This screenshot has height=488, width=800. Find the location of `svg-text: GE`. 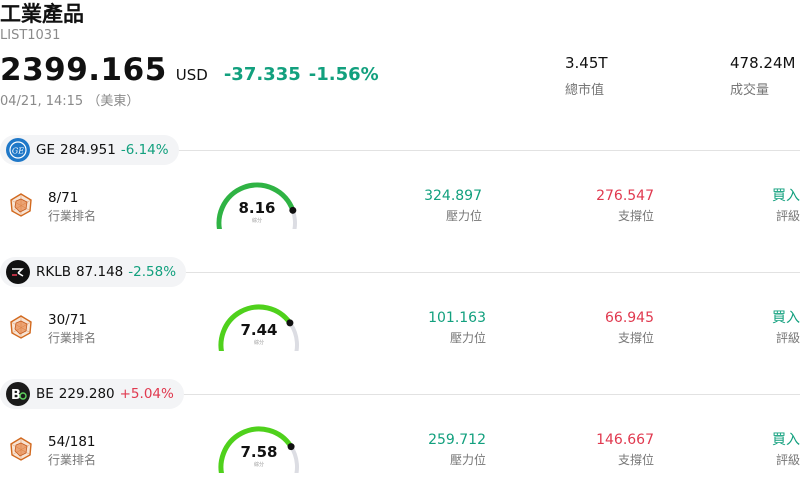

svg-text: GE is located at coordinates (18, 151).